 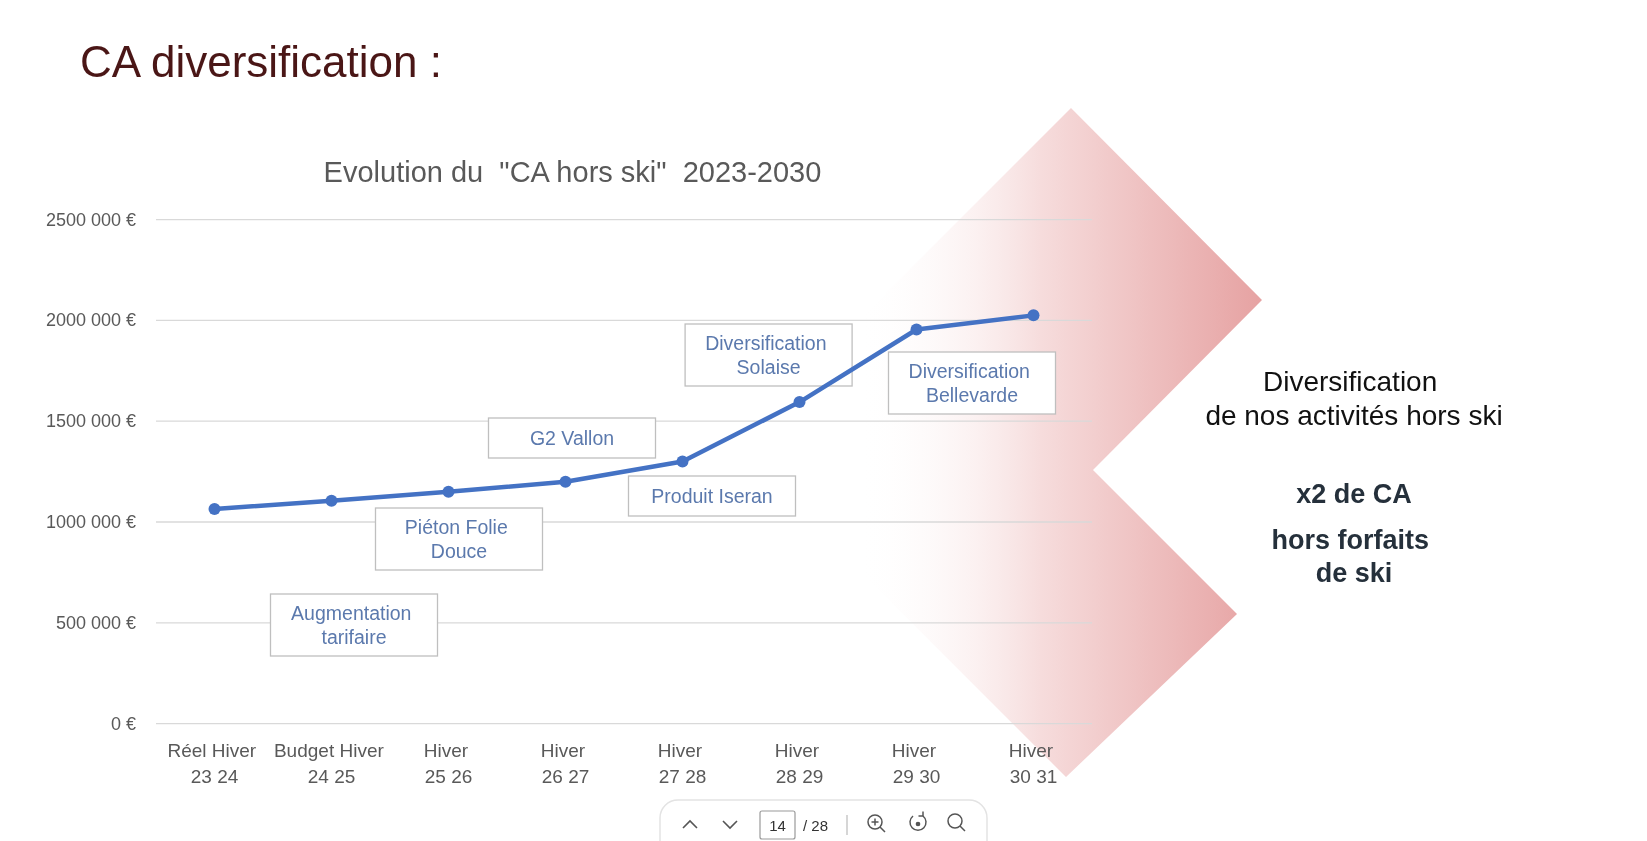 What do you see at coordinates (1033, 763) in the screenshot?
I see `x-tick-label: Hiver 30 31` at bounding box center [1033, 763].